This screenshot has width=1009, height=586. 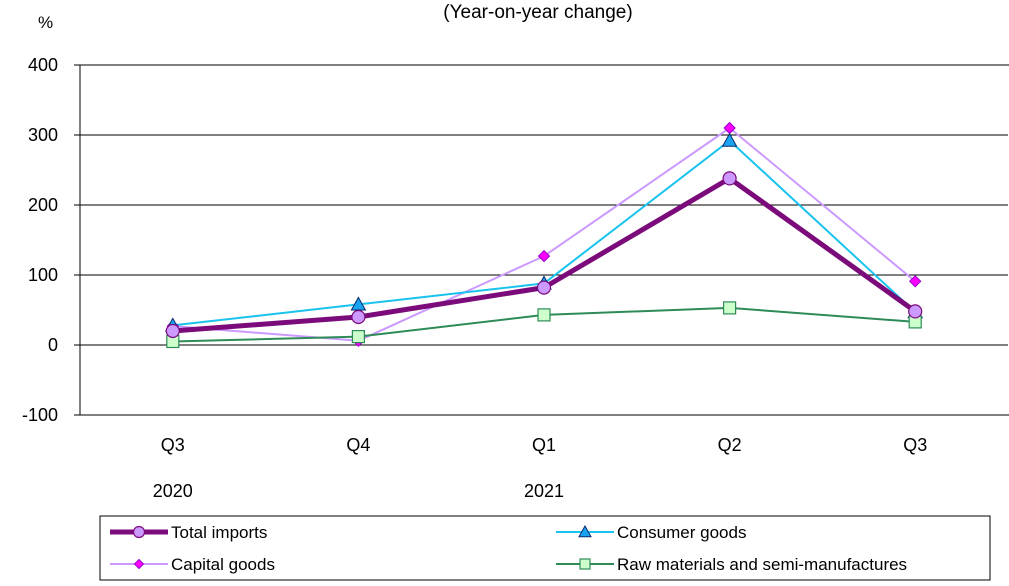 What do you see at coordinates (43, 65) in the screenshot?
I see `y-tick-label: 400` at bounding box center [43, 65].